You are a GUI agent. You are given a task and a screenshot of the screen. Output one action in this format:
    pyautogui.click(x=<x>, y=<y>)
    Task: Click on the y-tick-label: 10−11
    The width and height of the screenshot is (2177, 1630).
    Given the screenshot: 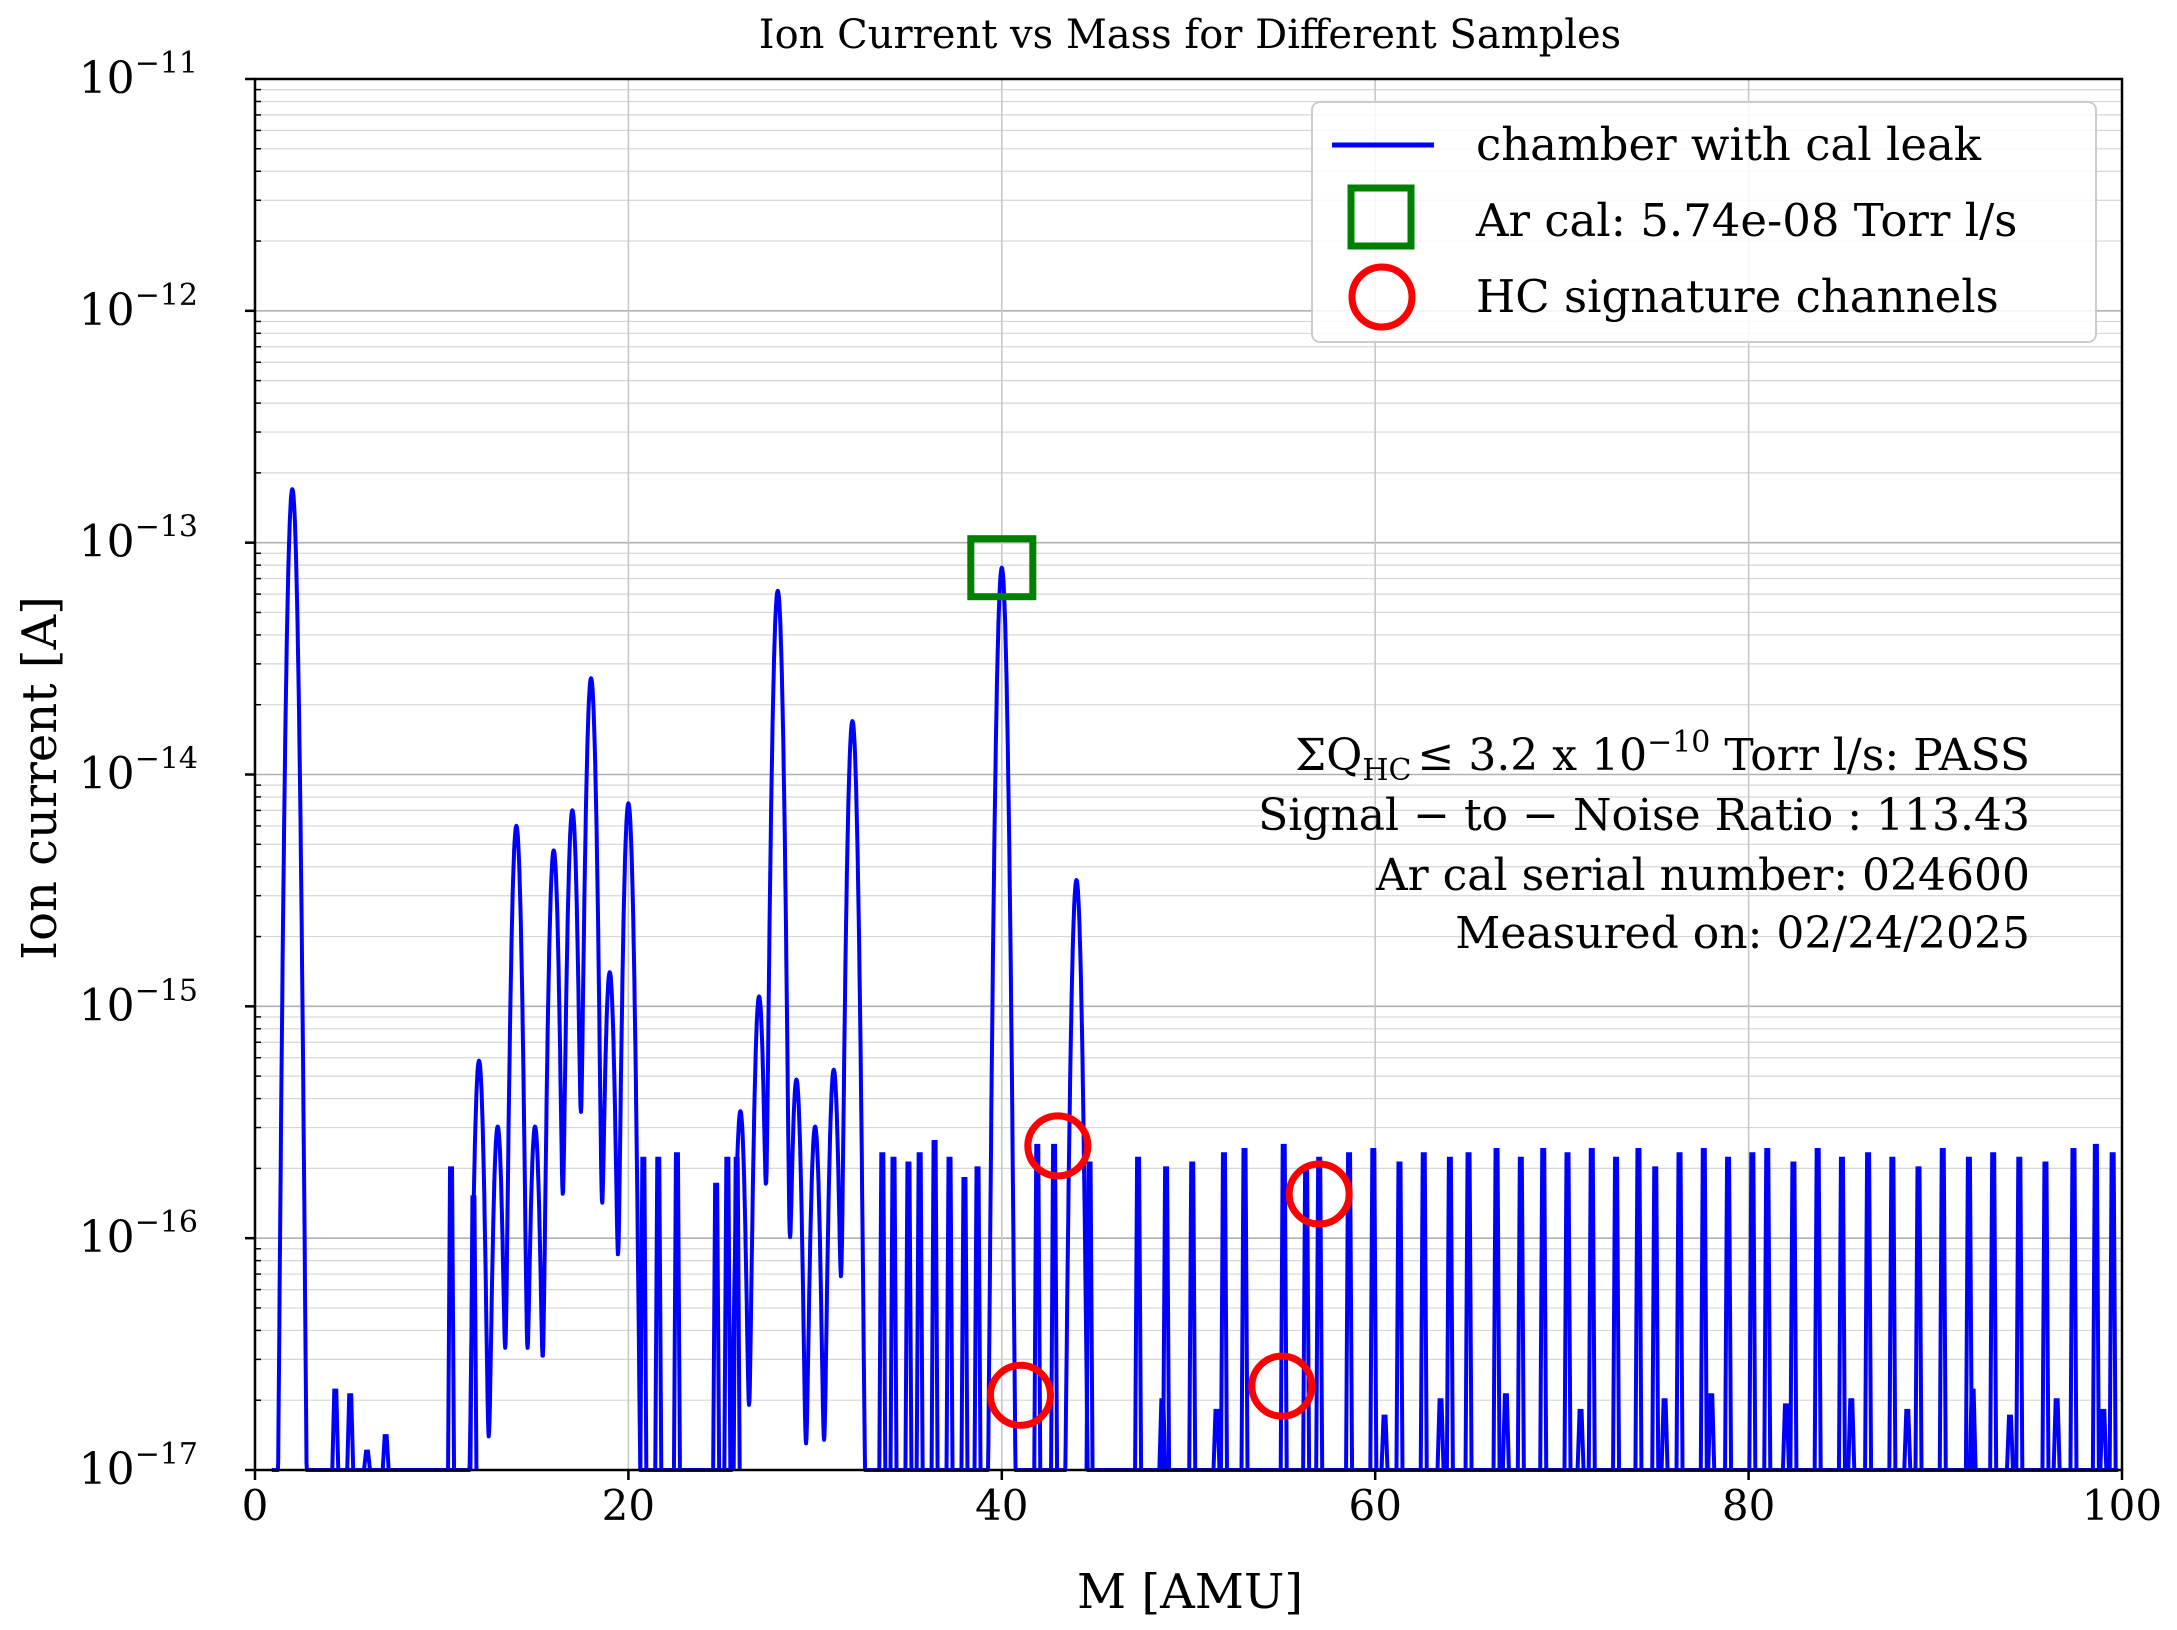 What is the action you would take?
    pyautogui.click(x=138, y=75)
    